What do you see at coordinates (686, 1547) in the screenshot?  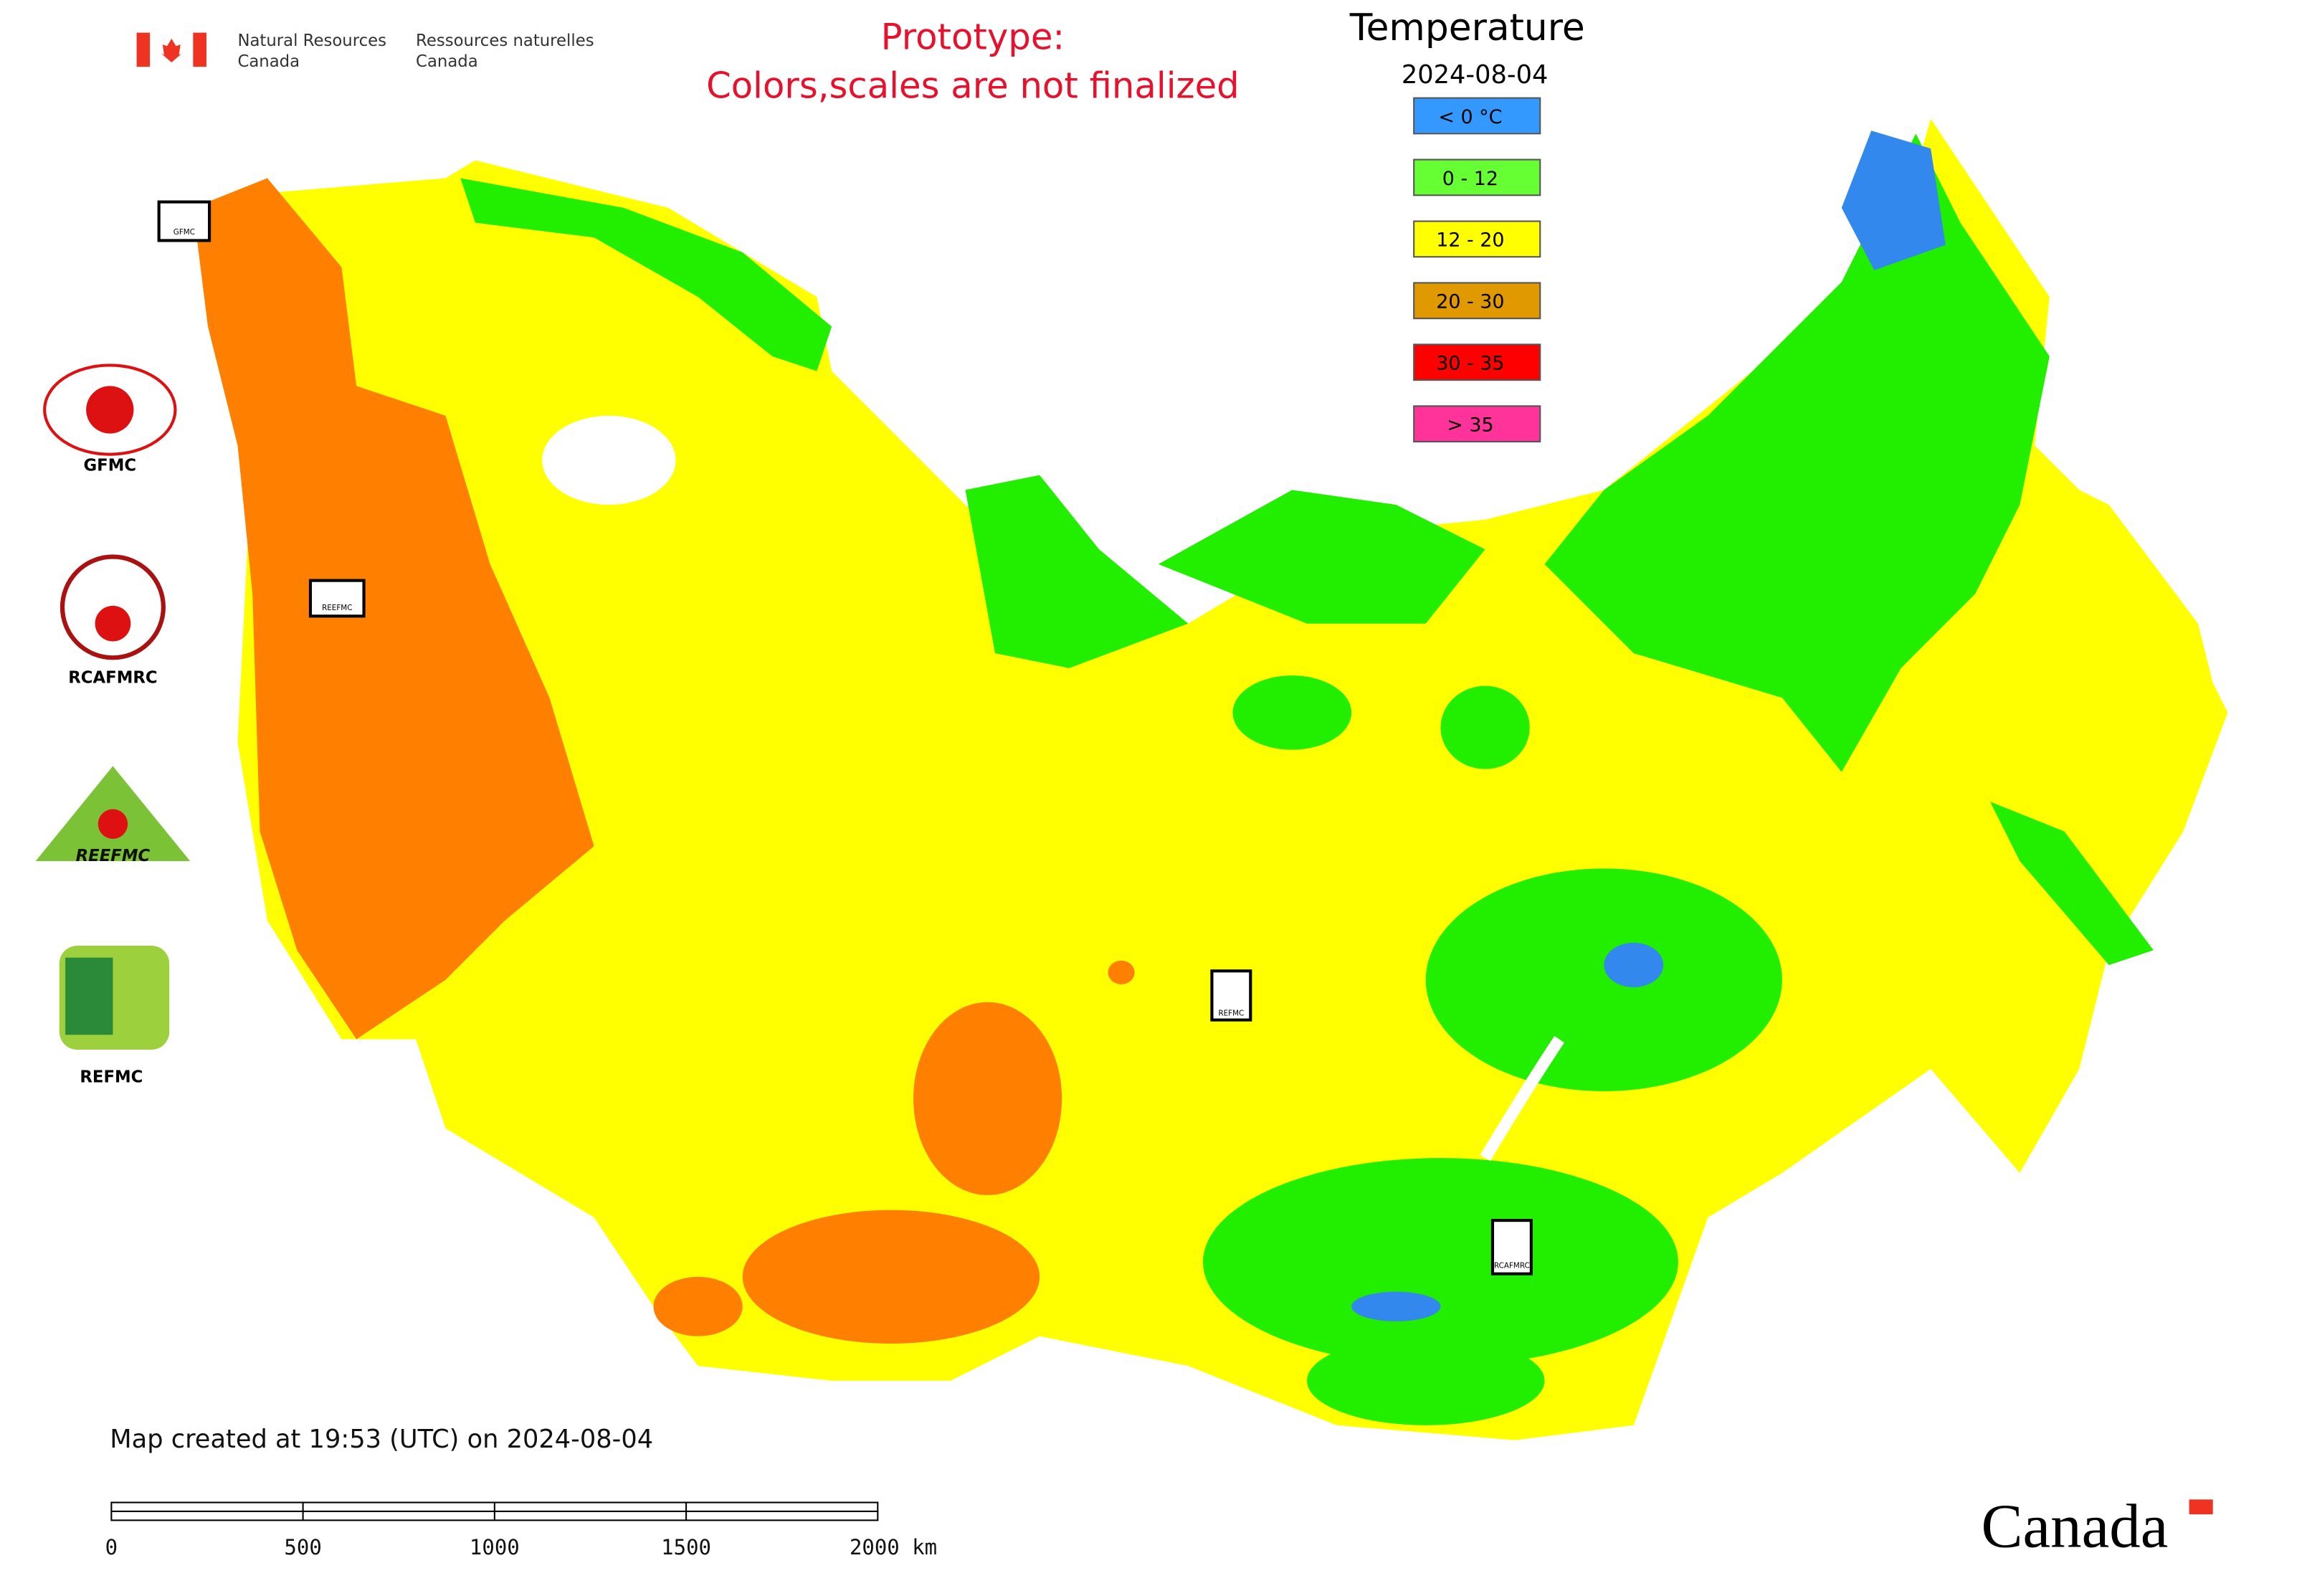 I see `scale-label: 1500` at bounding box center [686, 1547].